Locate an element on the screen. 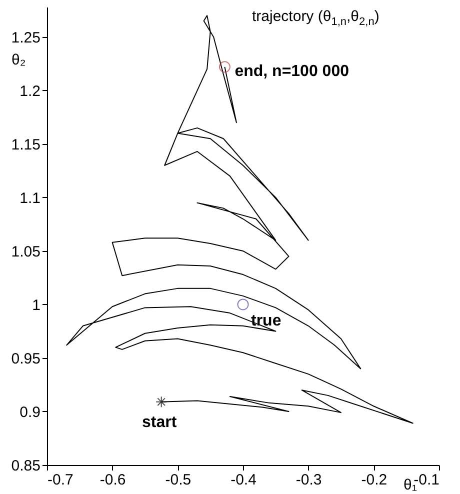 This screenshot has height=494, width=460. y-tick-label: 0.85 is located at coordinates (25, 466).